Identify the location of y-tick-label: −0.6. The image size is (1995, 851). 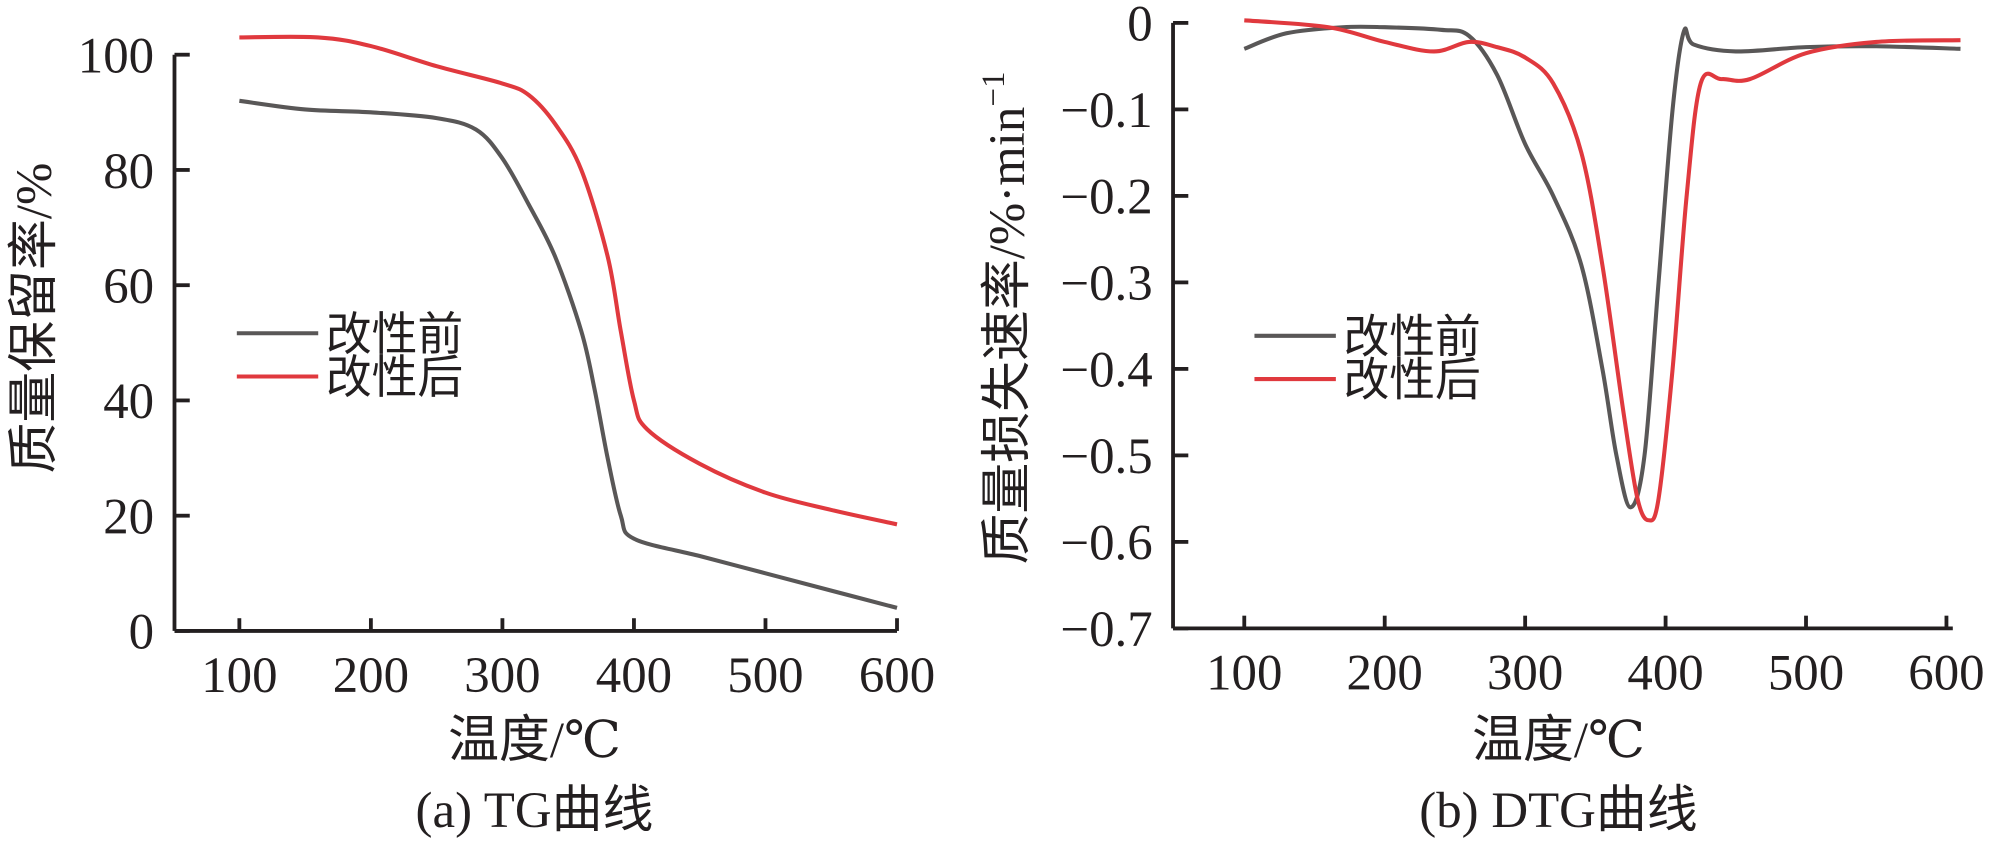
(1106, 544).